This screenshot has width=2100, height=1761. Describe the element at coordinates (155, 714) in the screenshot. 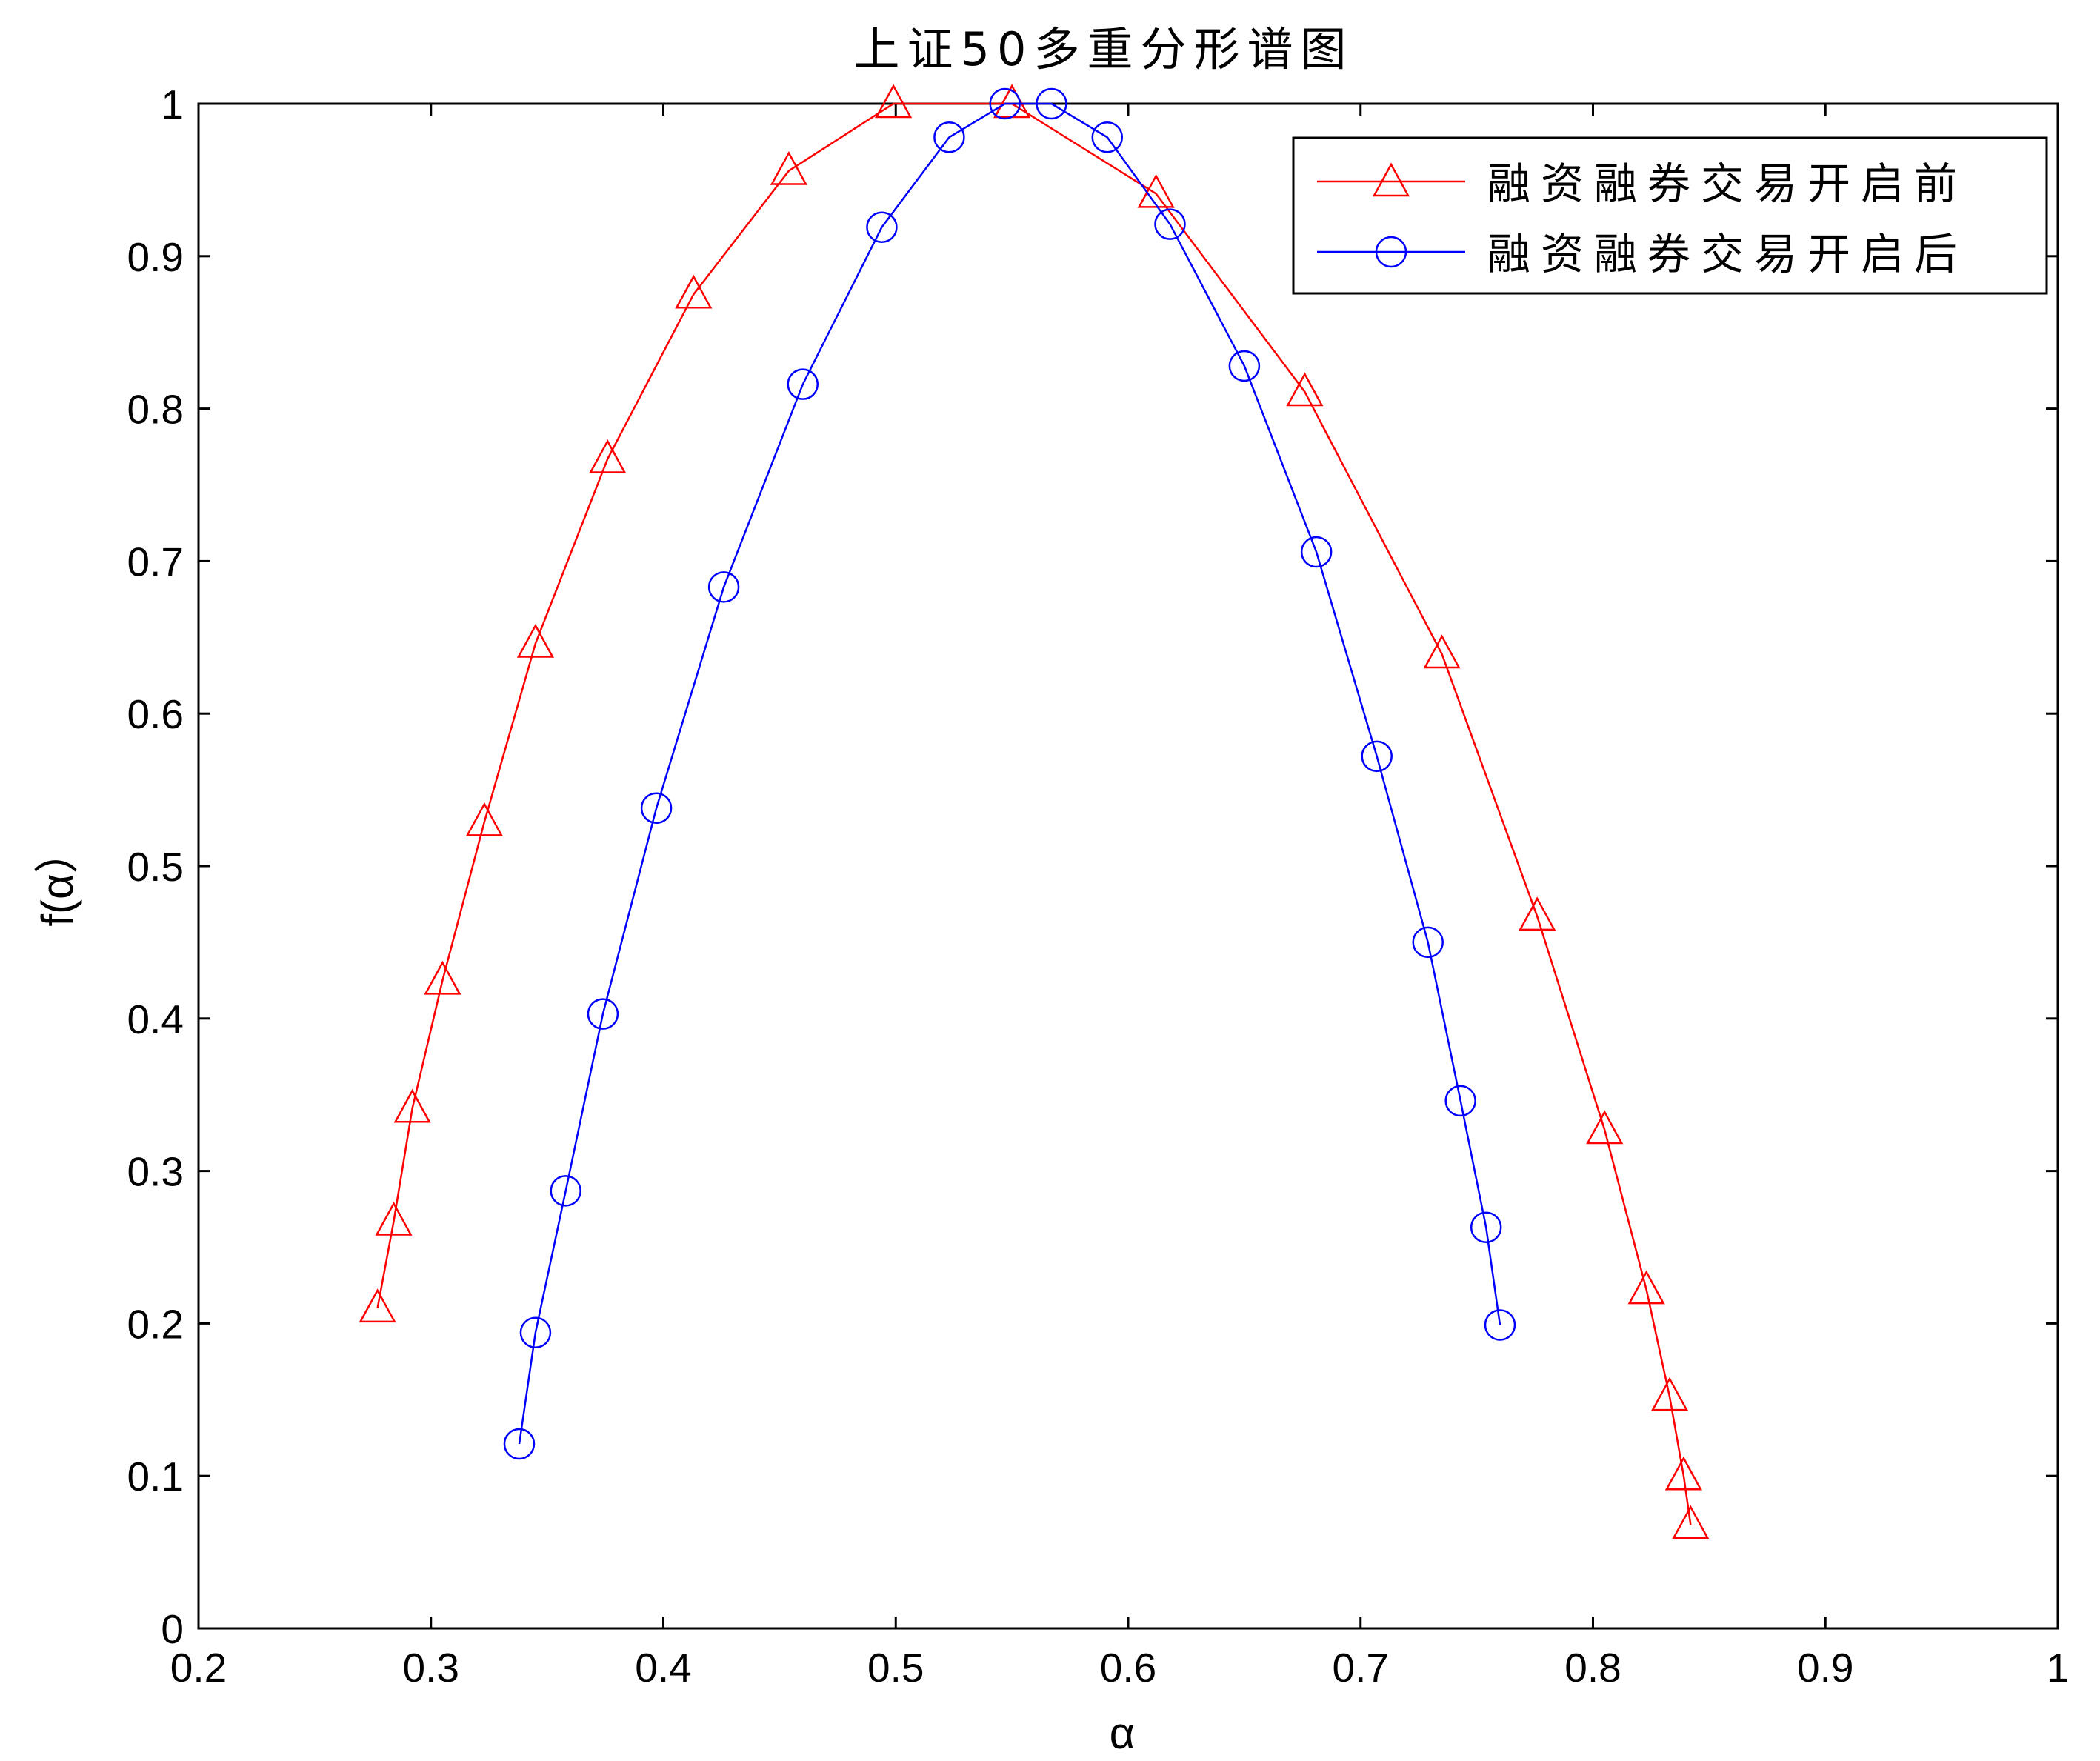

I see `y-tick-label: 0.6` at that location.